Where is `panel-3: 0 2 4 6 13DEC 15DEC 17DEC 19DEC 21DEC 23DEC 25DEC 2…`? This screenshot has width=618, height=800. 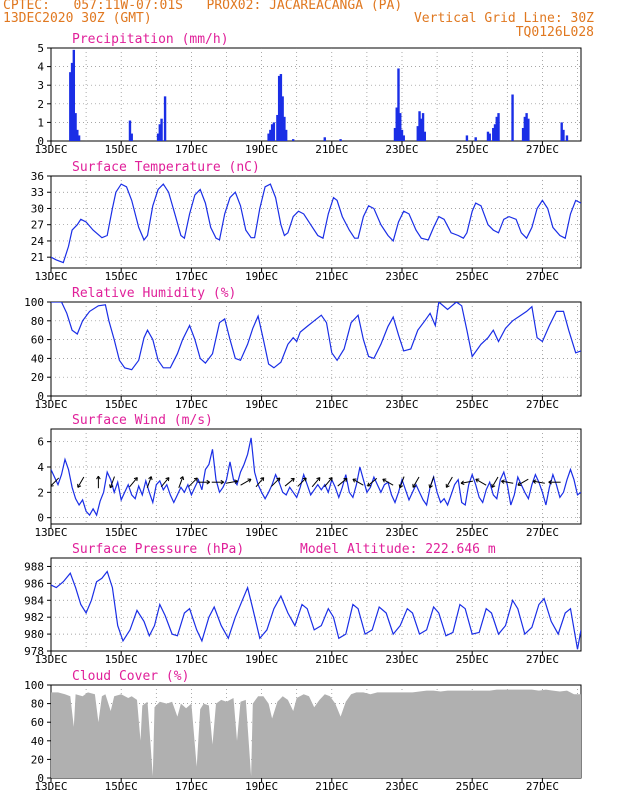 panel-3: 0 2 4 6 13DEC 15DEC 17DEC 19DEC 21DEC 23DEC 25DEC 2… is located at coordinates (308, 476).